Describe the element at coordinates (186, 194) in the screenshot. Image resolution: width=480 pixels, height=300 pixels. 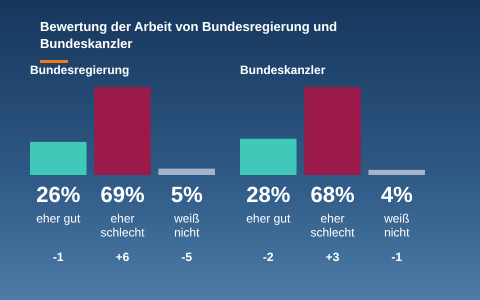
I see `data-label: 5%` at that location.